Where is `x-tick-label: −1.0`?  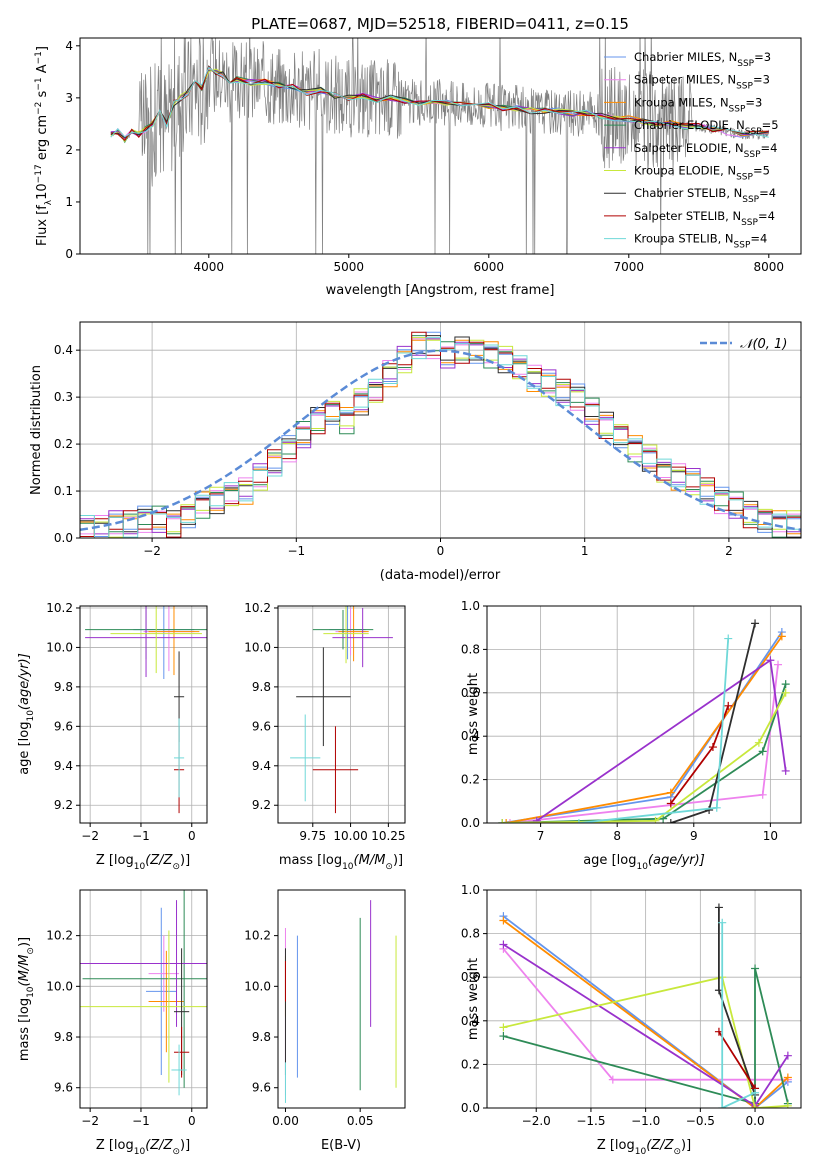 x-tick-label: −1.0 is located at coordinates (645, 1121).